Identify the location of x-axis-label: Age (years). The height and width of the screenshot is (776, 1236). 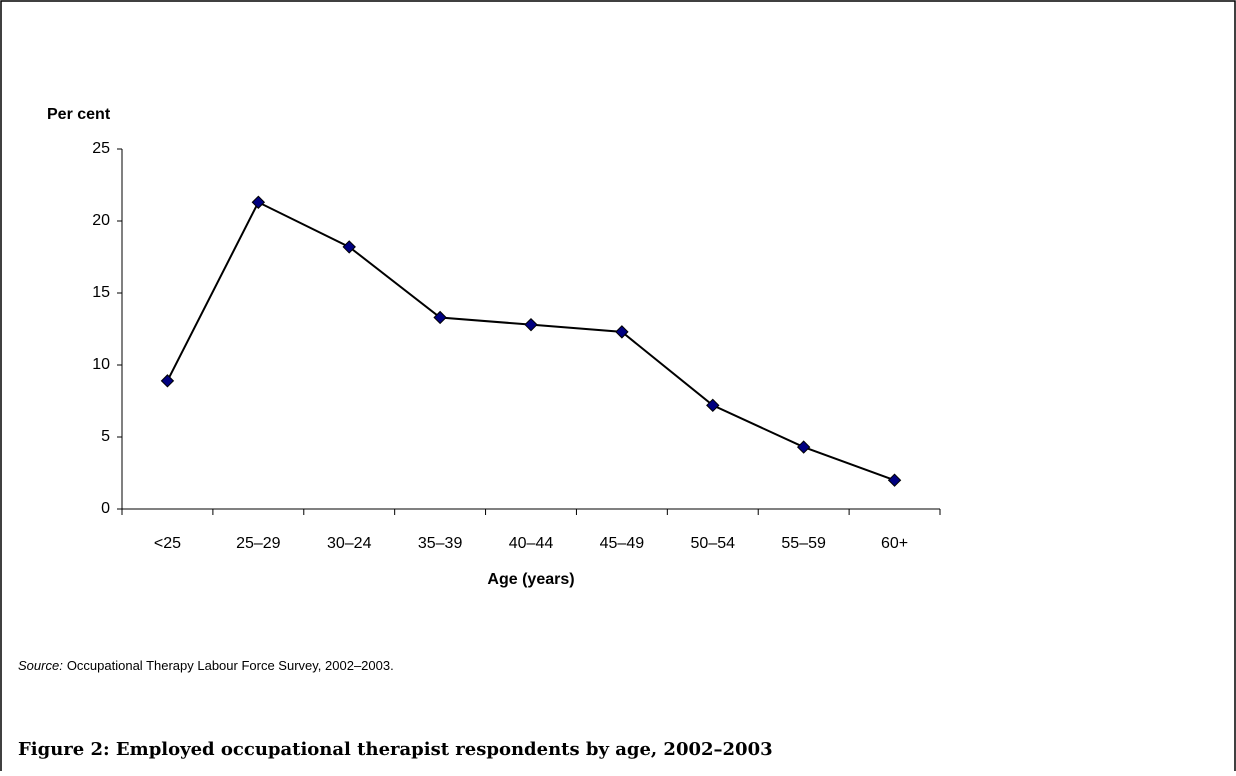
(530, 579).